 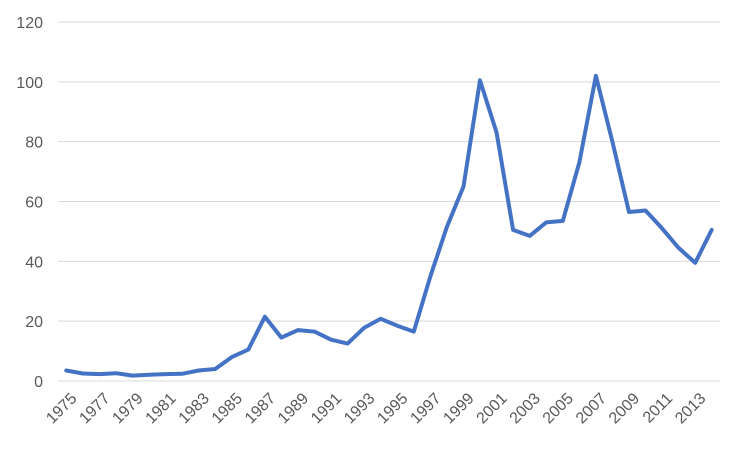 I want to click on x-tick-label: 2007, so click(x=591, y=408).